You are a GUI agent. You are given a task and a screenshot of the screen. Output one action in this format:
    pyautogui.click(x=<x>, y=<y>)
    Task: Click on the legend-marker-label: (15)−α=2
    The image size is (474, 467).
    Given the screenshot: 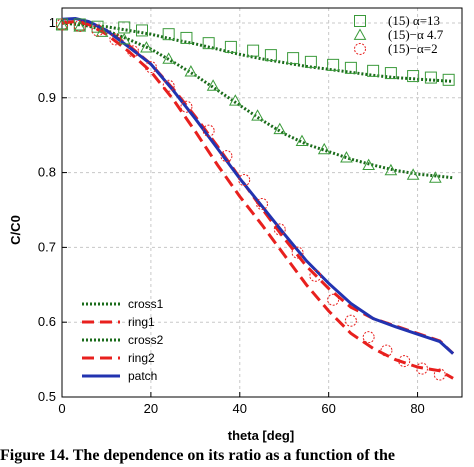 What is the action you would take?
    pyautogui.click(x=413, y=48)
    